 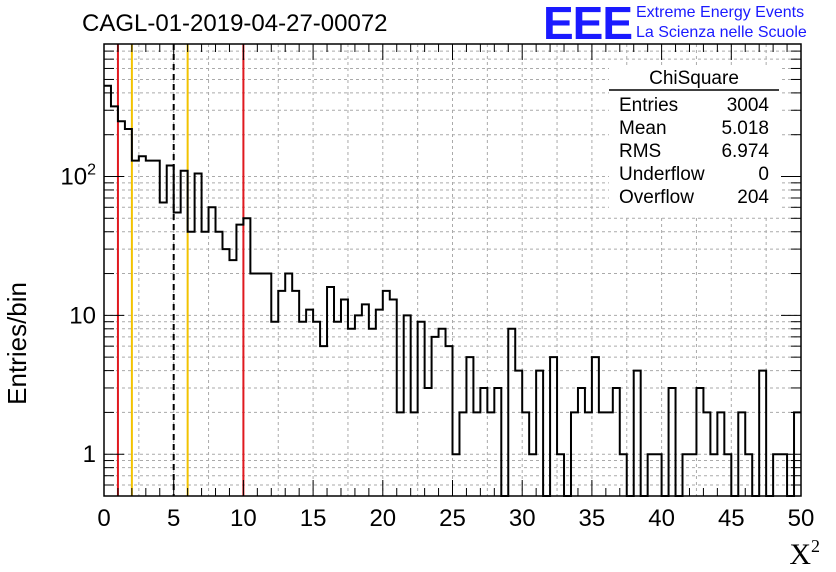 What do you see at coordinates (662, 174) in the screenshot?
I see `stats-label: Underflow` at bounding box center [662, 174].